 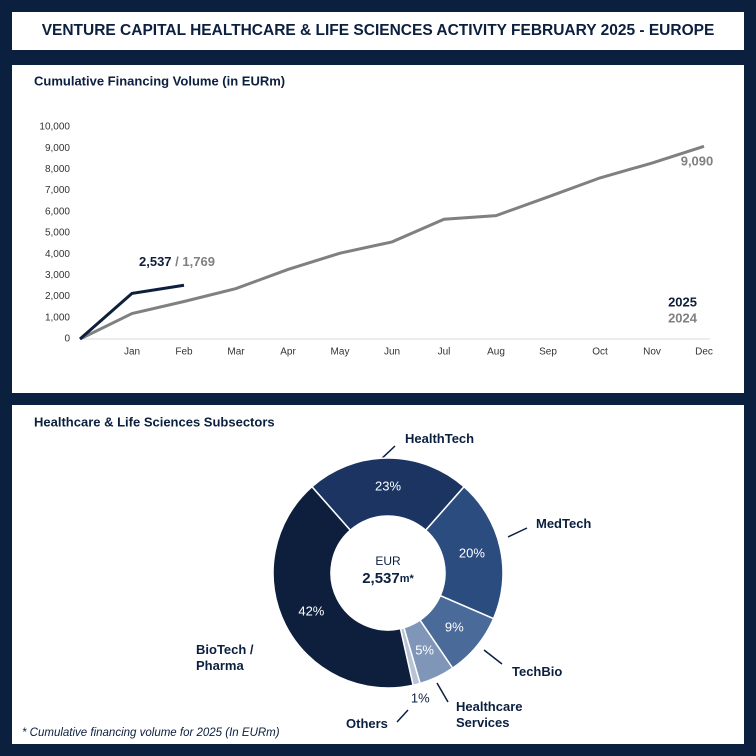 I want to click on value-label: 42%, so click(x=311, y=610).